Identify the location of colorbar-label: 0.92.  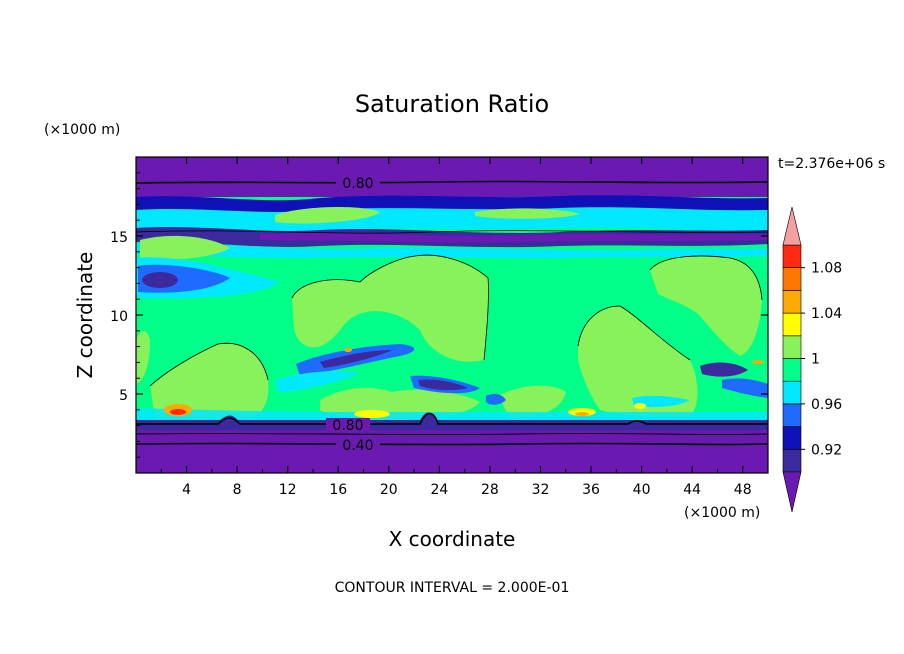
(826, 450).